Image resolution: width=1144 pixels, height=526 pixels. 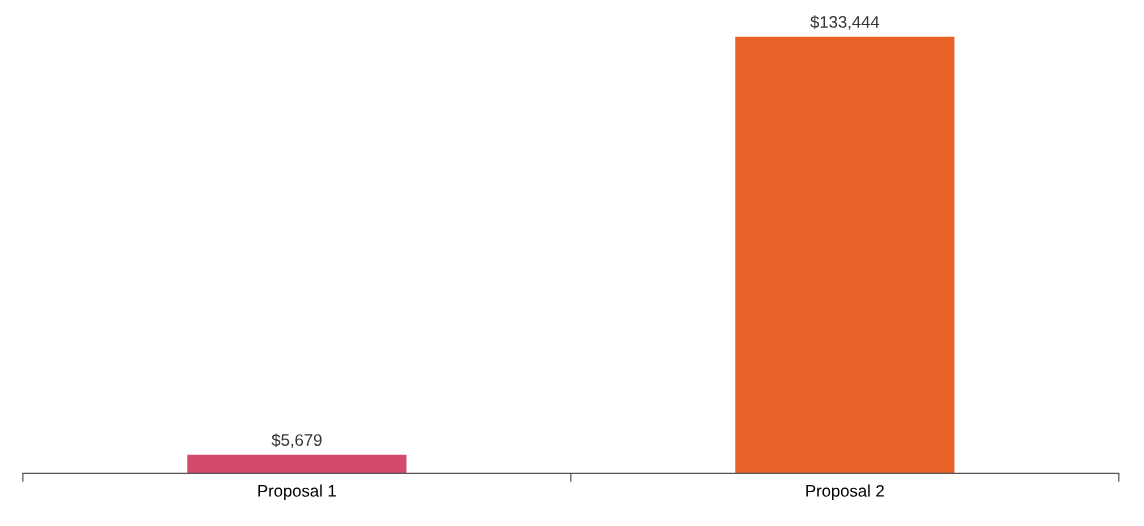 What do you see at coordinates (845, 492) in the screenshot?
I see `x-tick-label: Proposal 2` at bounding box center [845, 492].